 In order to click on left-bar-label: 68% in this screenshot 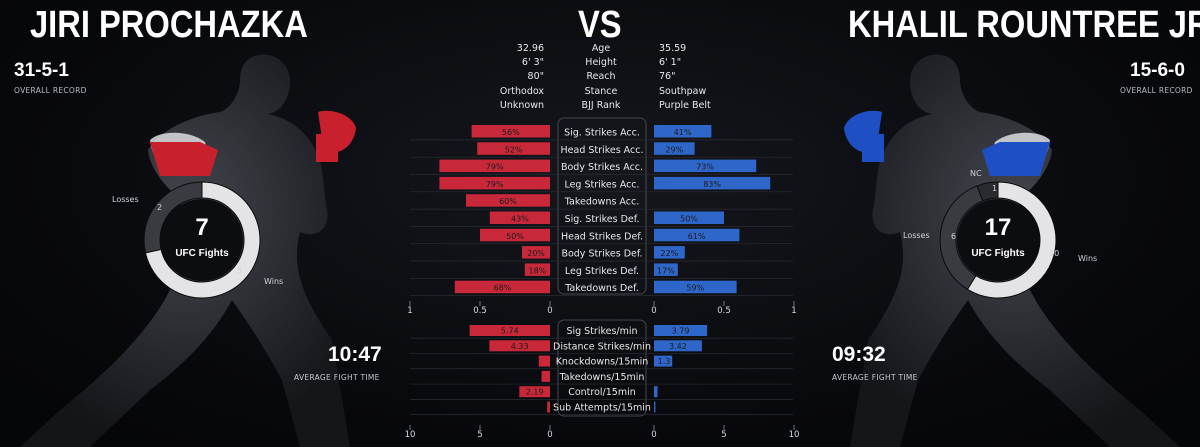, I will do `click(503, 288)`.